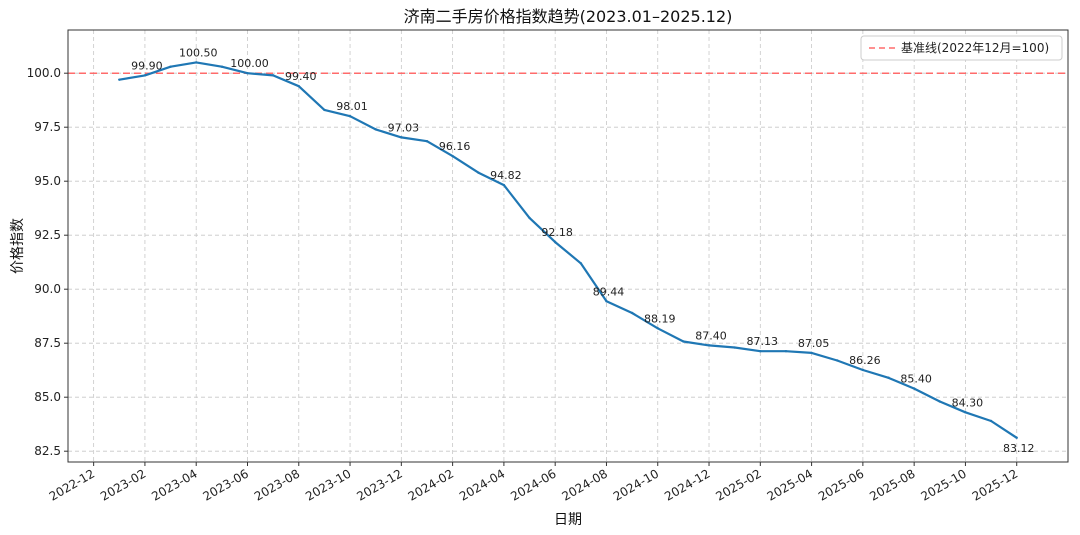  What do you see at coordinates (47, 343) in the screenshot?
I see `y-tick-label: 87.5` at bounding box center [47, 343].